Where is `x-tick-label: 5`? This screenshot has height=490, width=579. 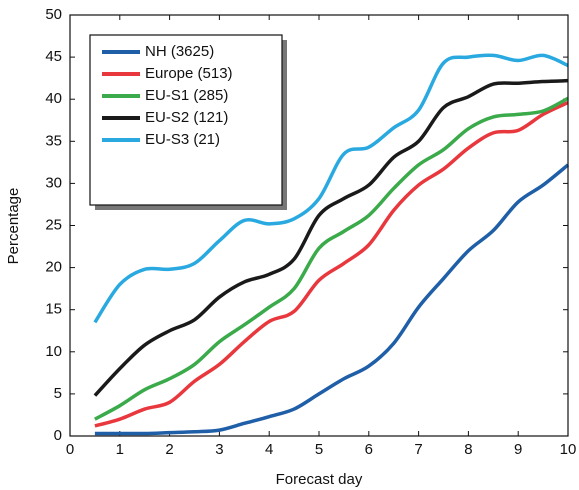
x-tick-label: 5 is located at coordinates (319, 449).